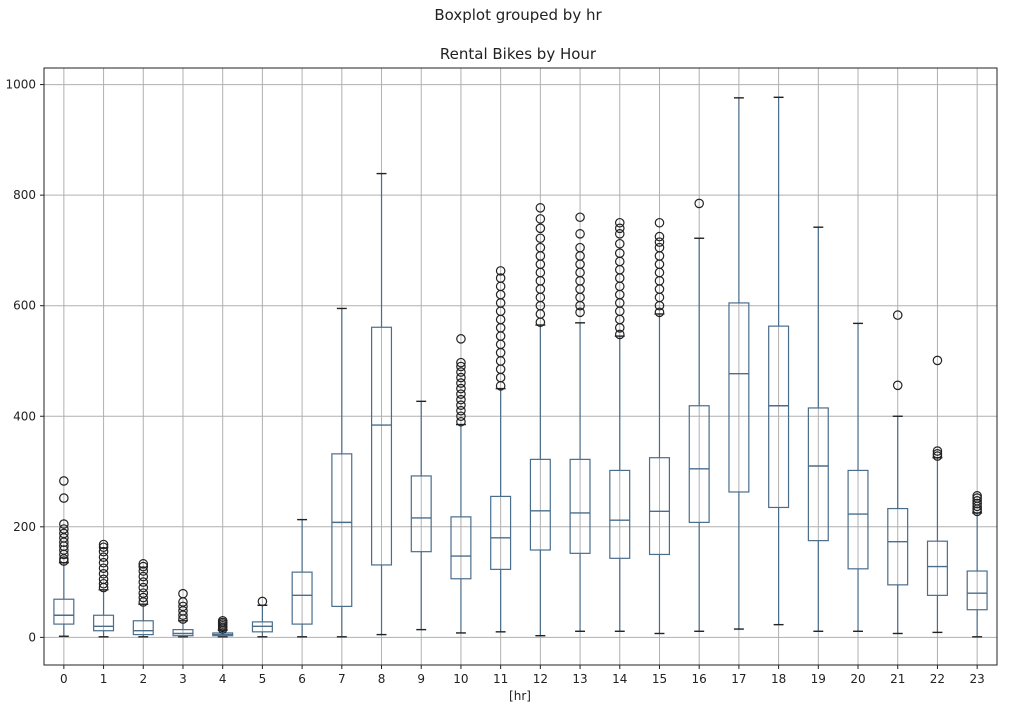 The height and width of the screenshot is (707, 1024). Describe the element at coordinates (619, 679) in the screenshot. I see `x-tick-label: 14` at that location.